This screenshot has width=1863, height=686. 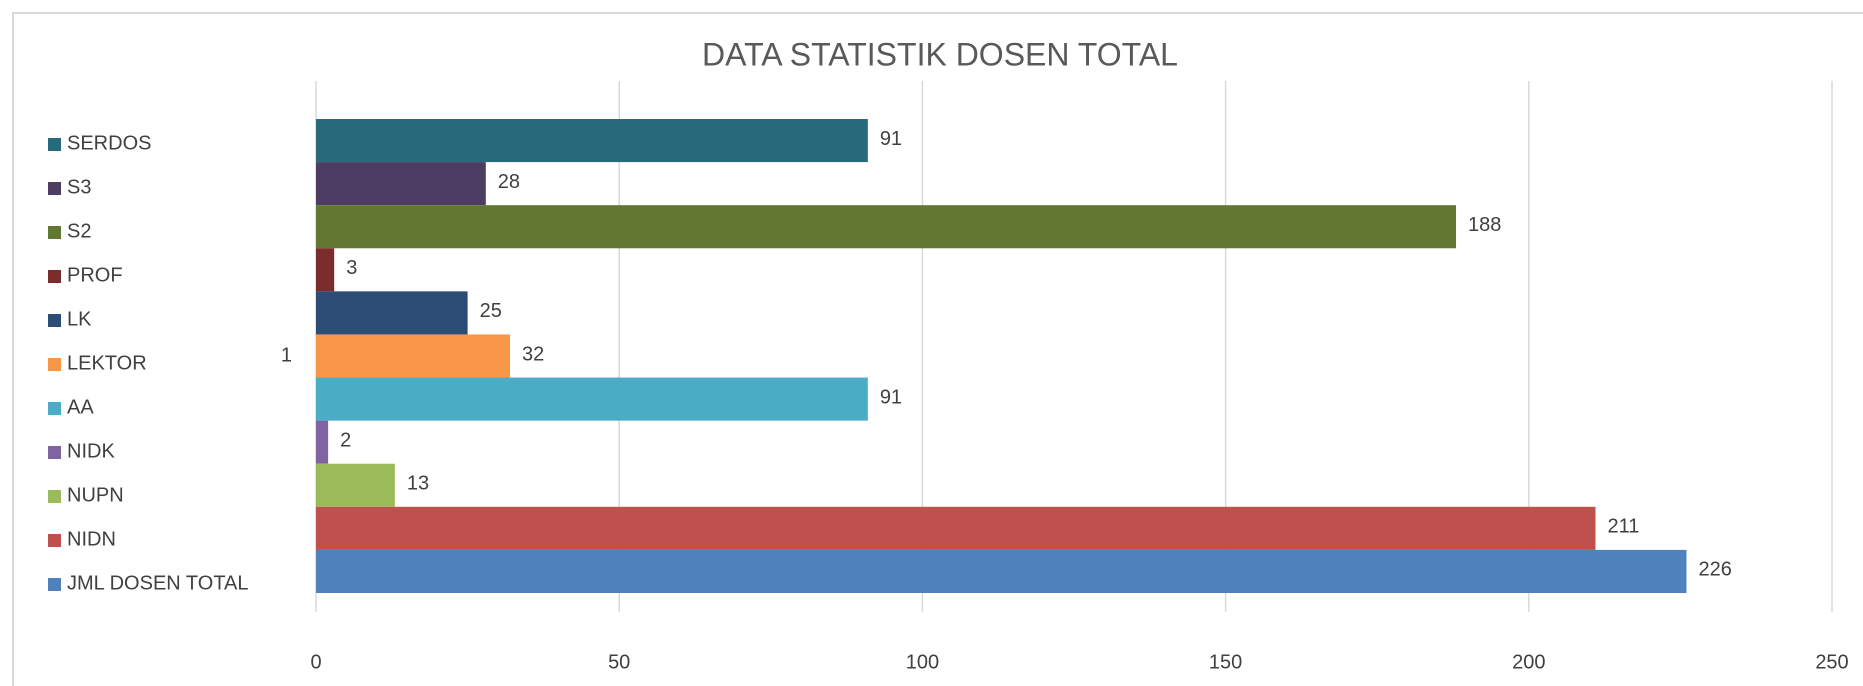 What do you see at coordinates (79, 187) in the screenshot?
I see `legend-label: S3` at bounding box center [79, 187].